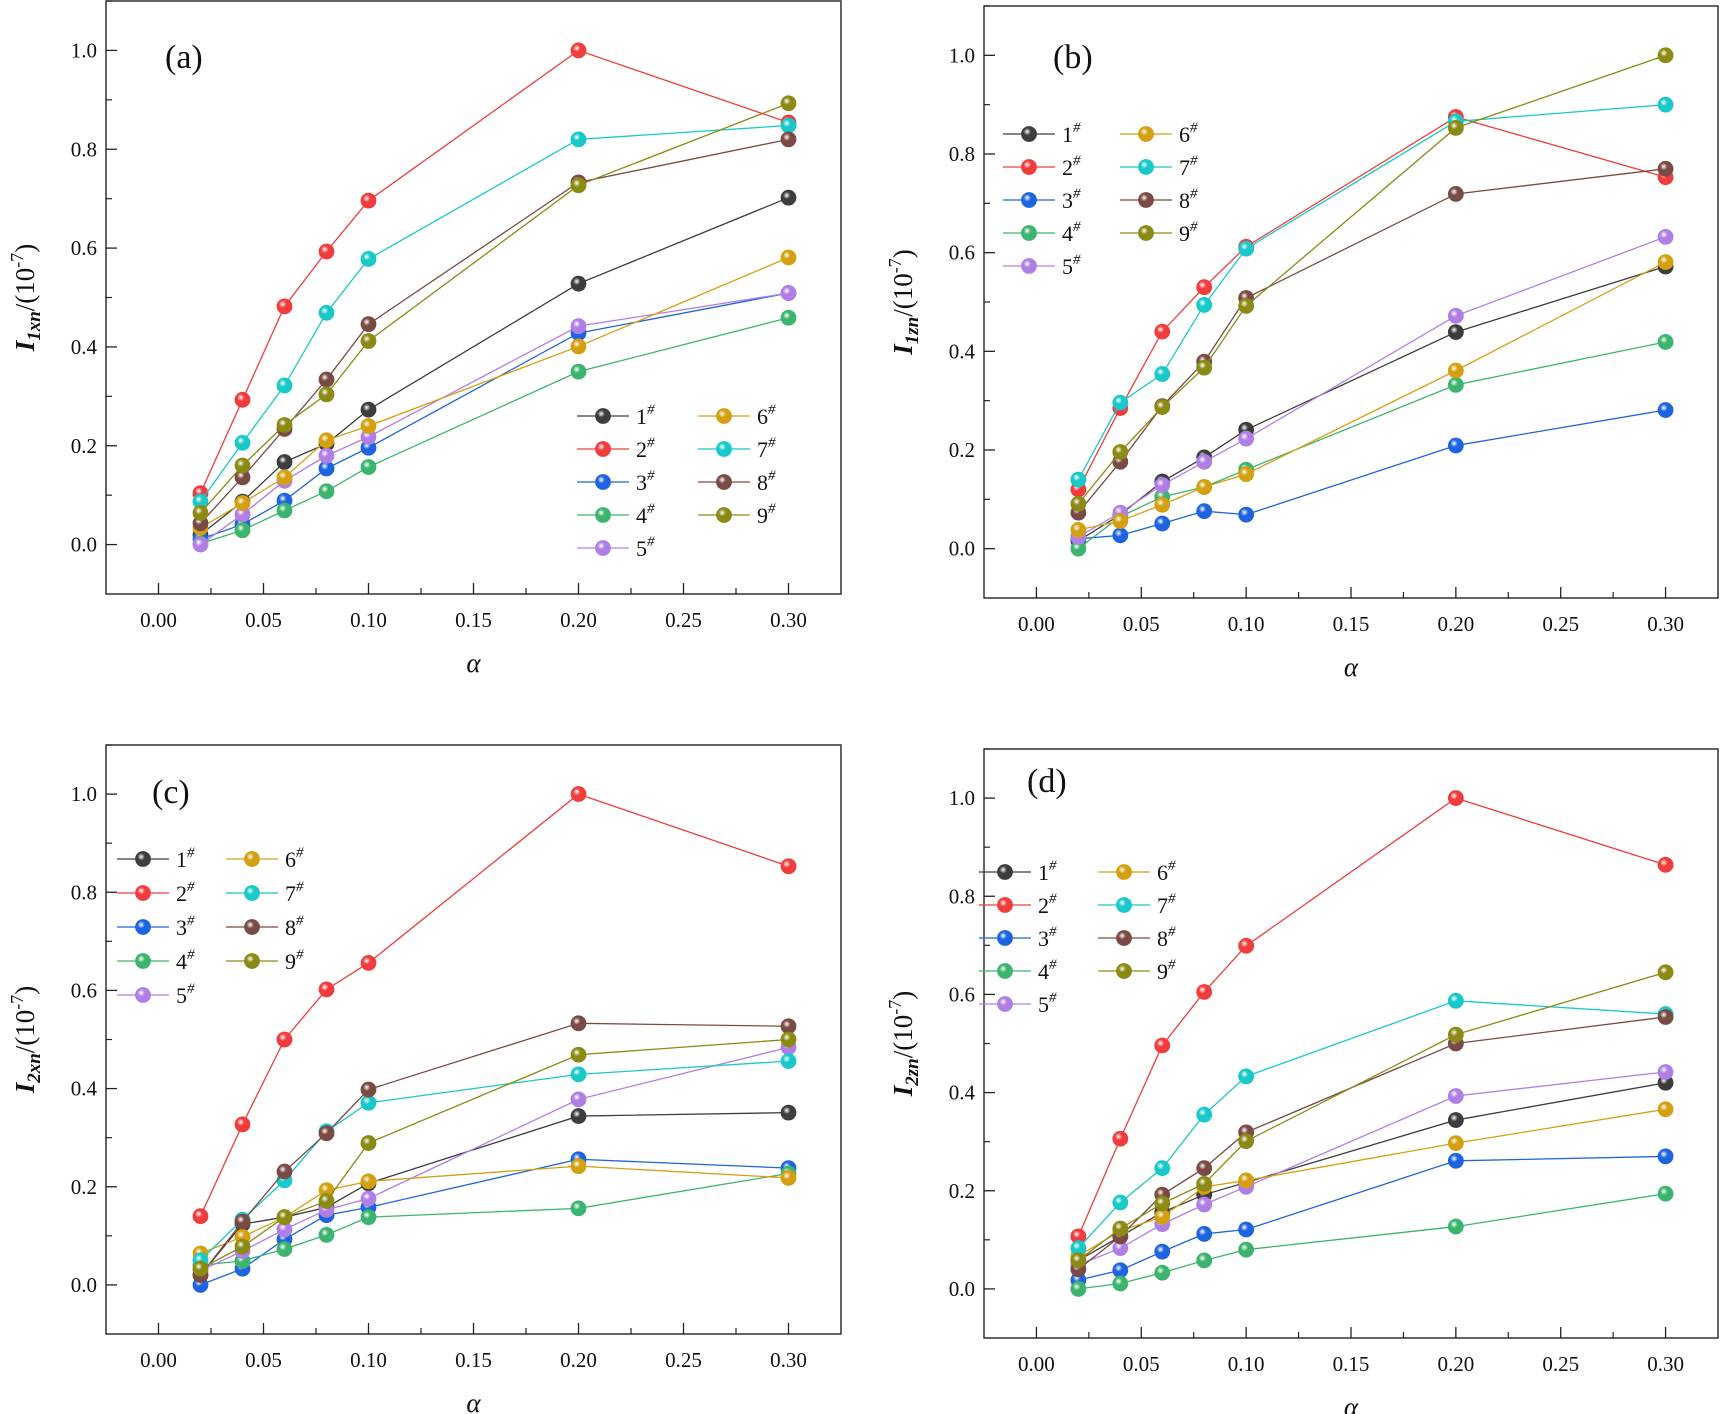  What do you see at coordinates (171, 792) in the screenshot?
I see `panel-label: (c)` at bounding box center [171, 792].